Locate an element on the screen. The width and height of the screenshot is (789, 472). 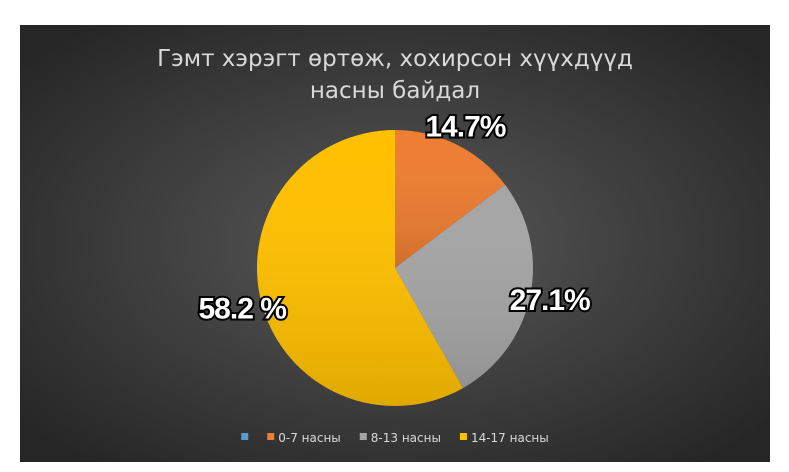
legend: 0-7 насны 8-13 насны 14-17 насны is located at coordinates (395, 438).